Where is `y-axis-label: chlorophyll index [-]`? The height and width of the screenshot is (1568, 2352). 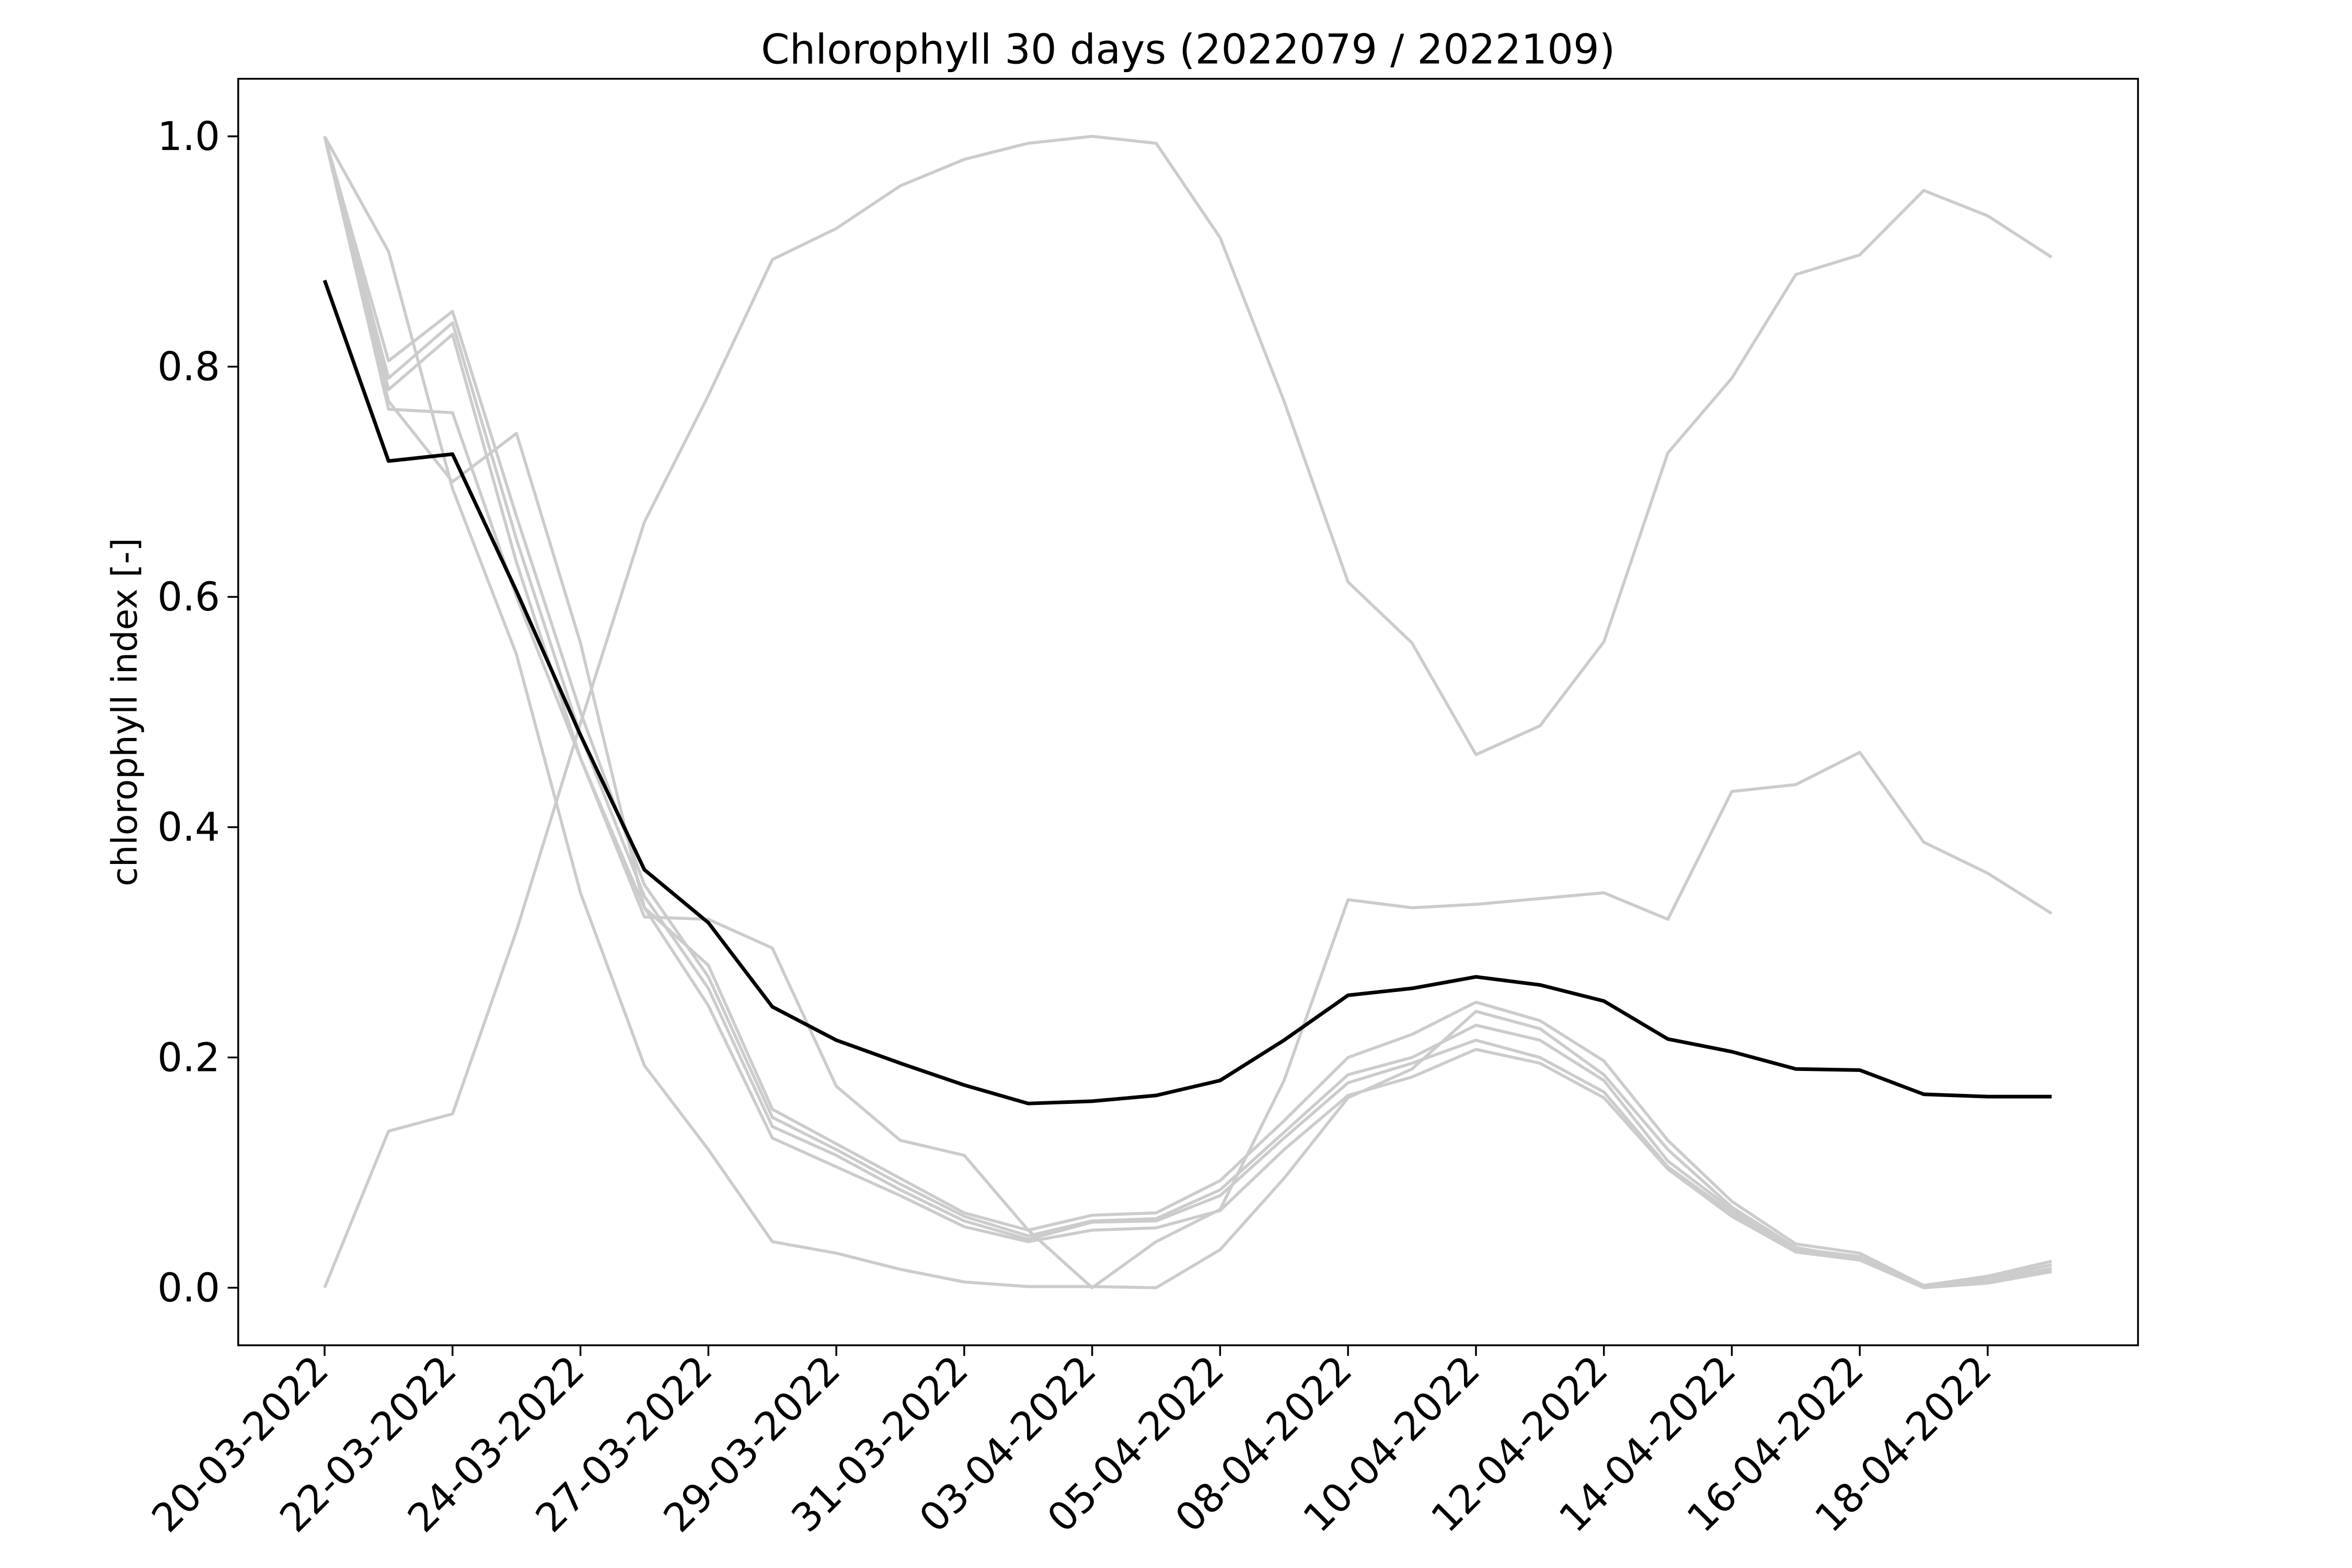 y-axis-label: chlorophyll index [-] is located at coordinates (125, 712).